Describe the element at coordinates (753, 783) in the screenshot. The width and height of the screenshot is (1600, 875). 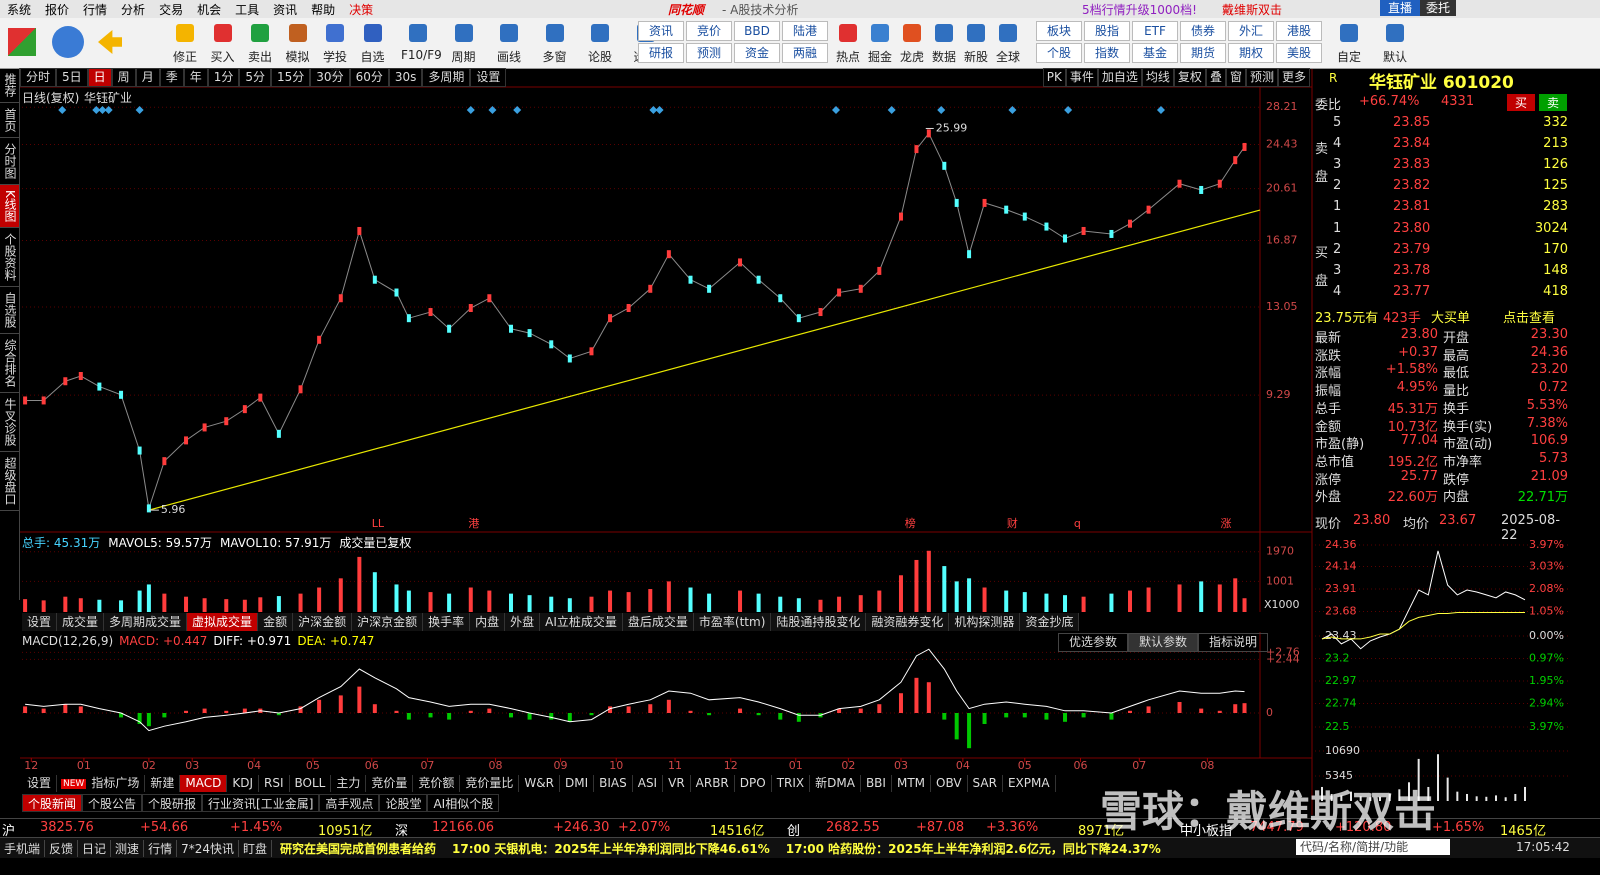
I see `indicator-tab: DPO` at that location.